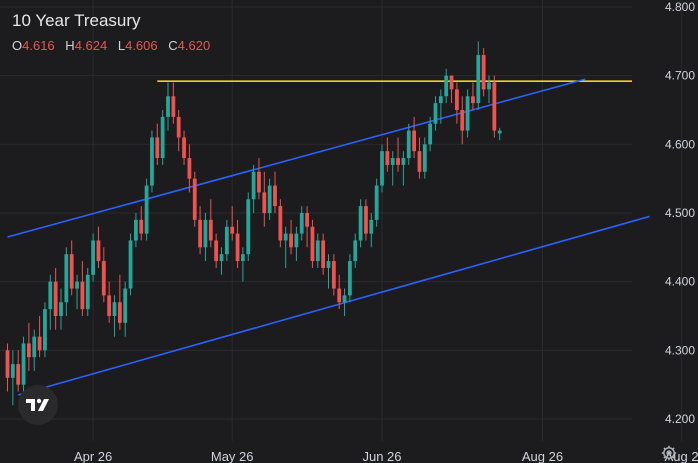 This screenshot has width=698, height=463. I want to click on y-tick-label: 4.300, so click(680, 350).